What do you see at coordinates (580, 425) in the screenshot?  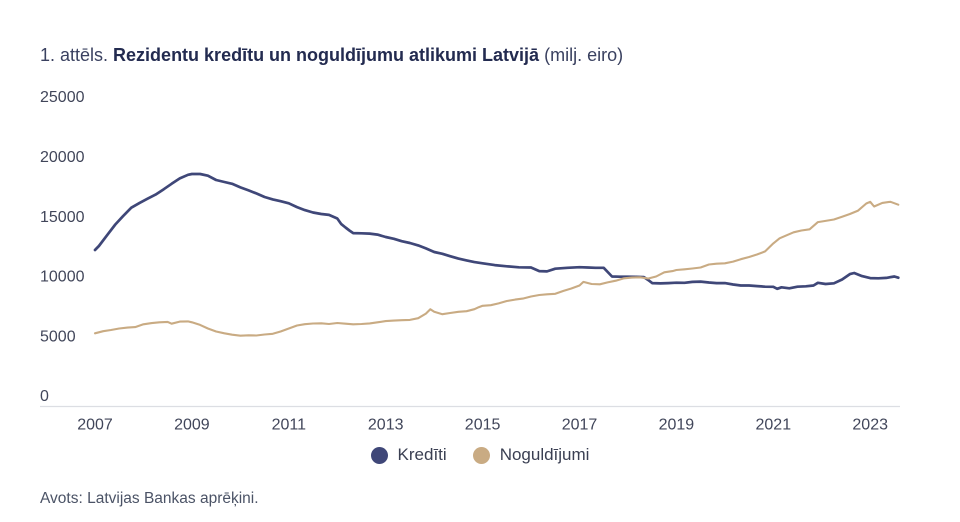 I see `x-axis-label: 2017` at bounding box center [580, 425].